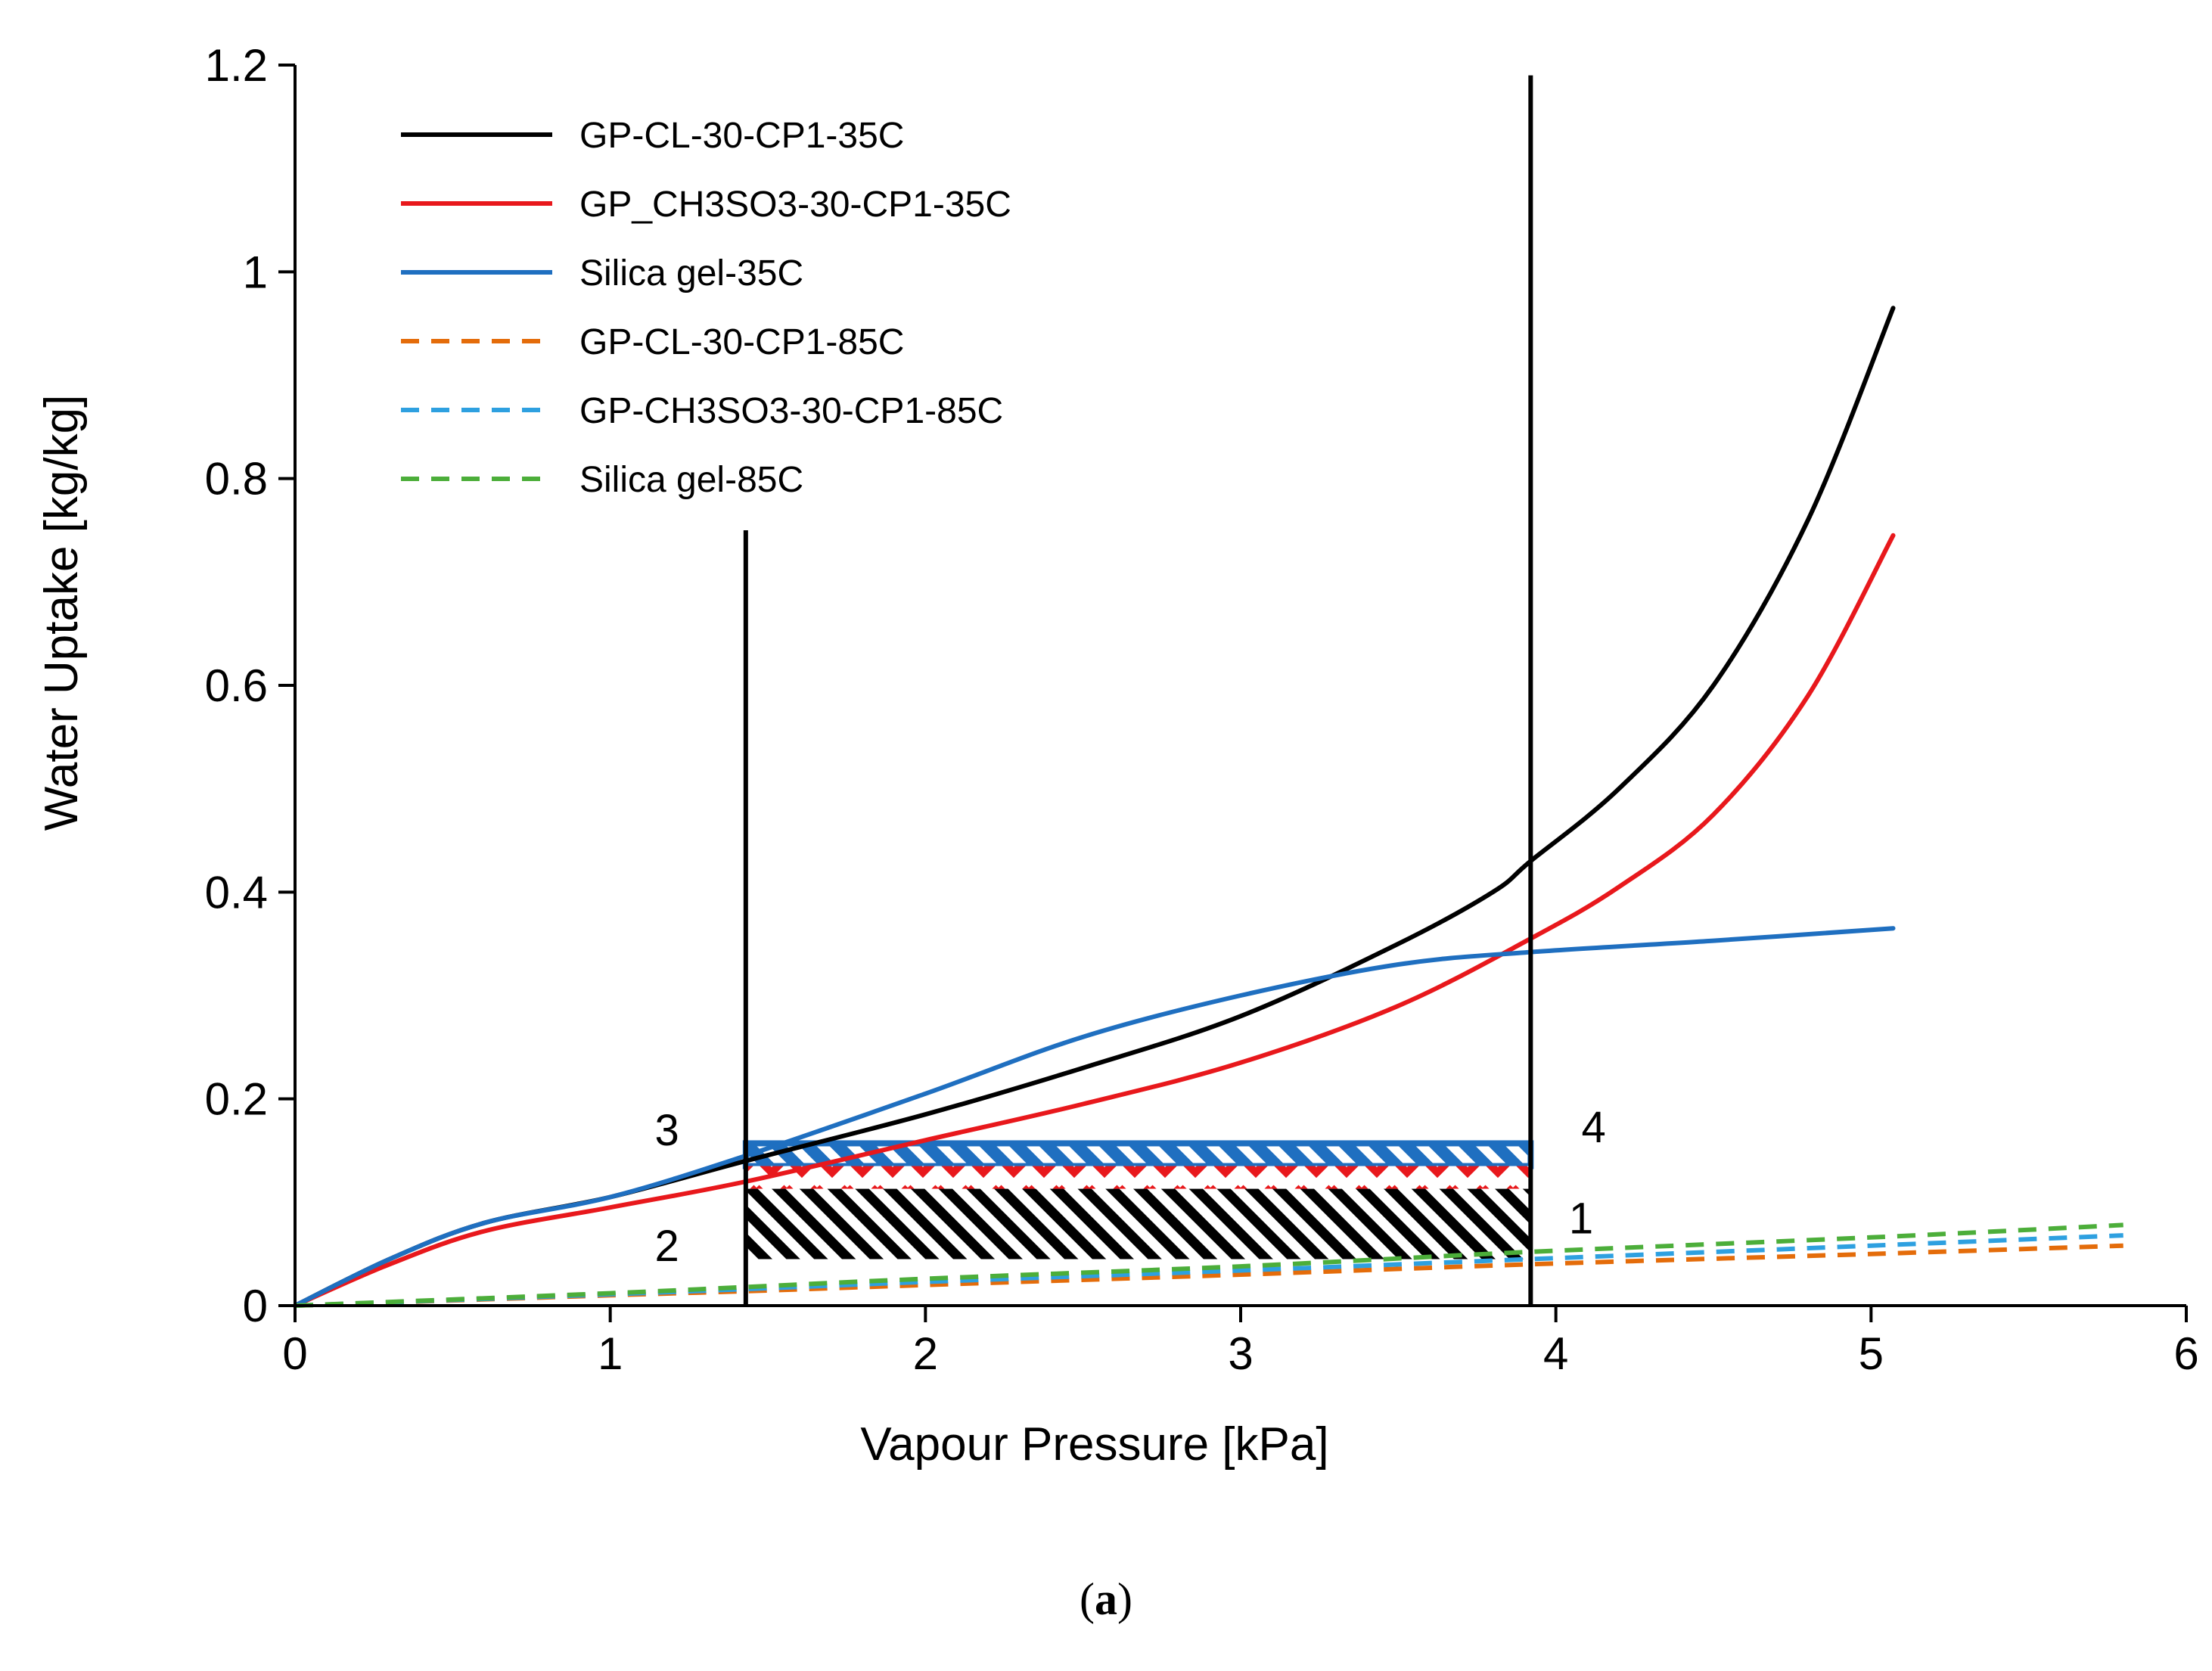  What do you see at coordinates (236, 65) in the screenshot?
I see `y-tick-label-6: 1.2` at bounding box center [236, 65].